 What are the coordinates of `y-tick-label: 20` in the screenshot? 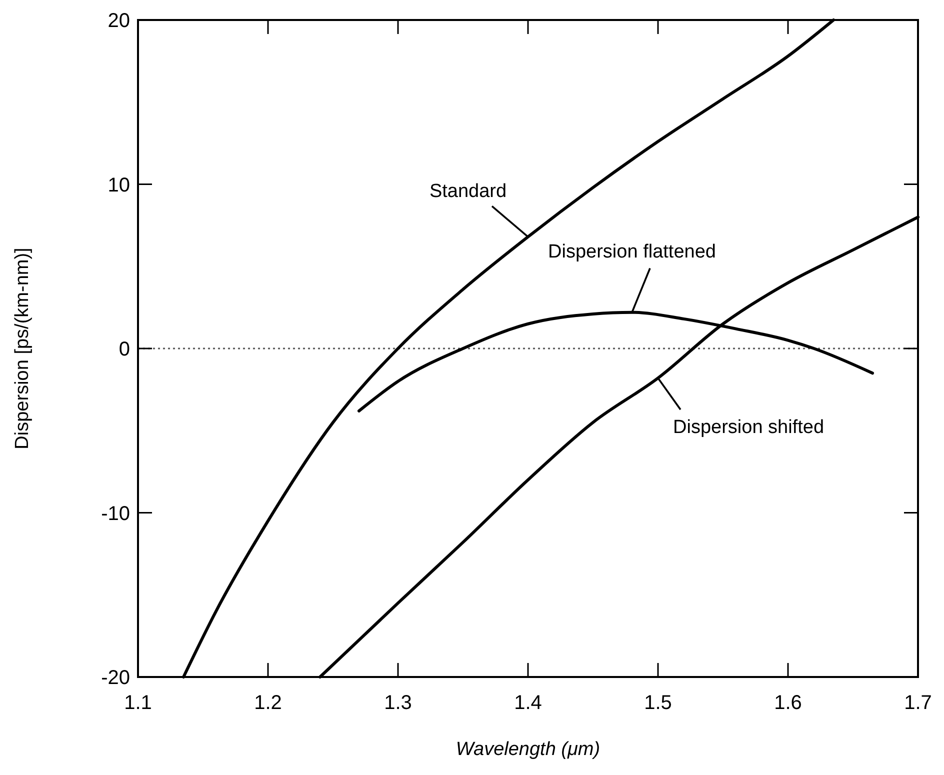 It's located at (119, 21).